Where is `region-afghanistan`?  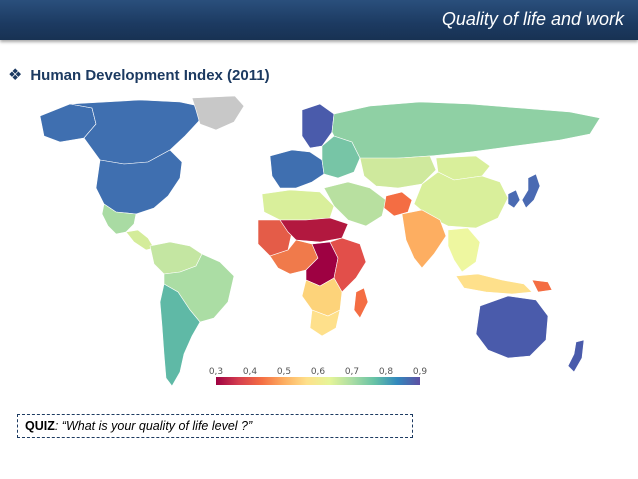
region-afghanistan is located at coordinates (398, 204).